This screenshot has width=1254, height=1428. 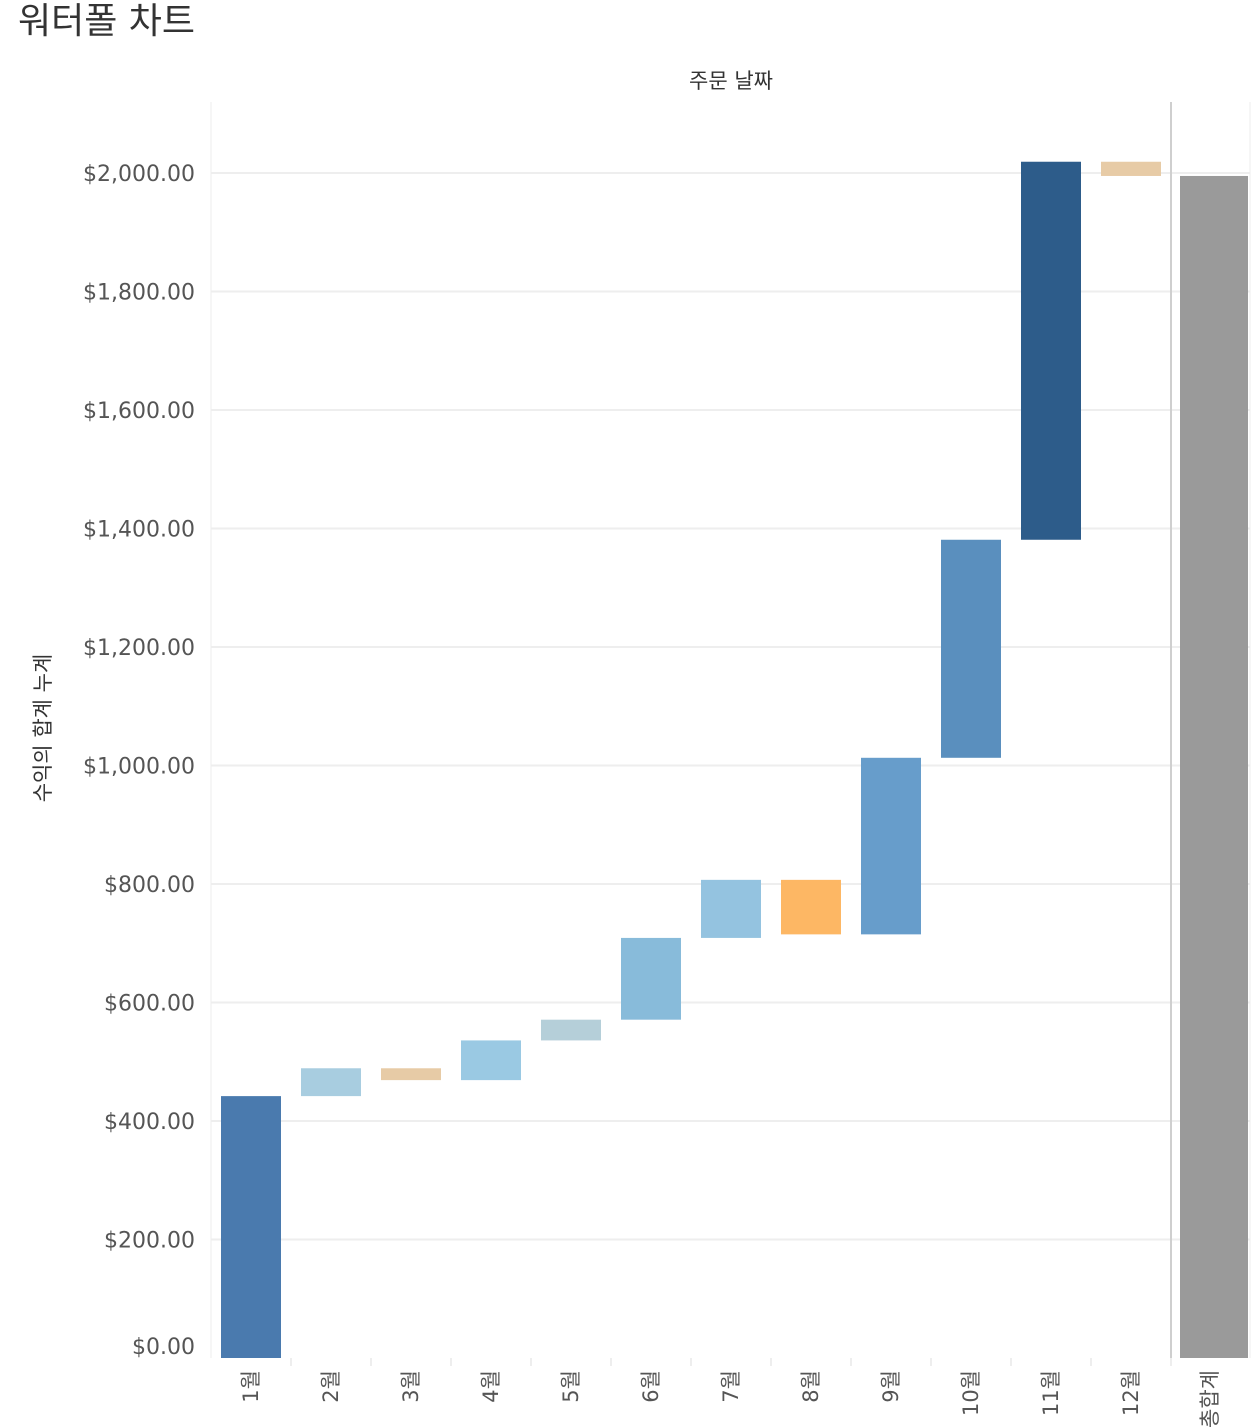 I want to click on y-tick-label: $1,400.00, so click(x=139, y=530).